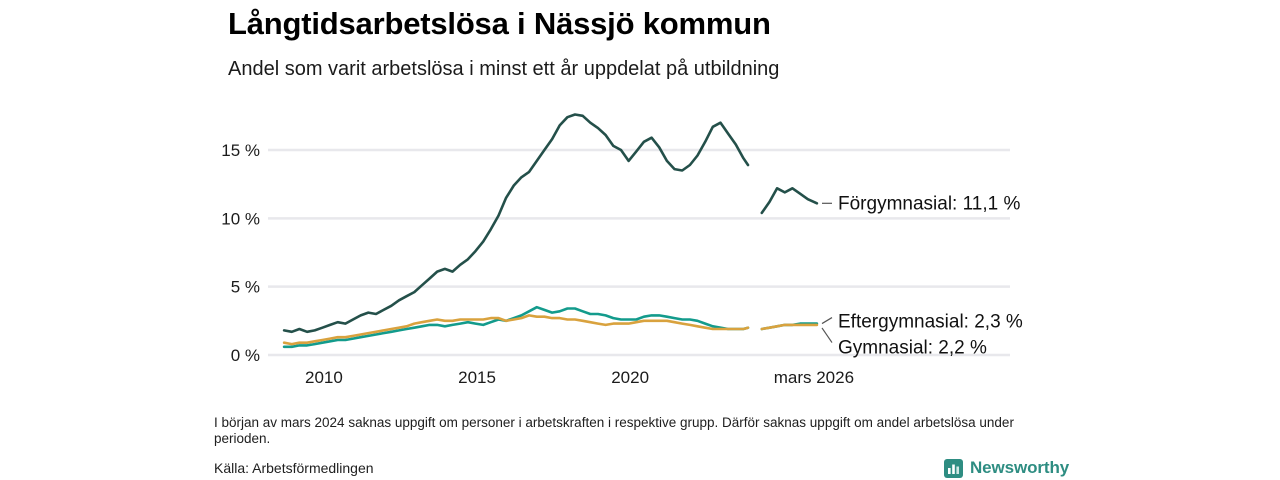 This screenshot has height=480, width=1280. I want to click on x-axis-tick-labels: 2010 2015 2020 mars 2026, so click(579, 377).